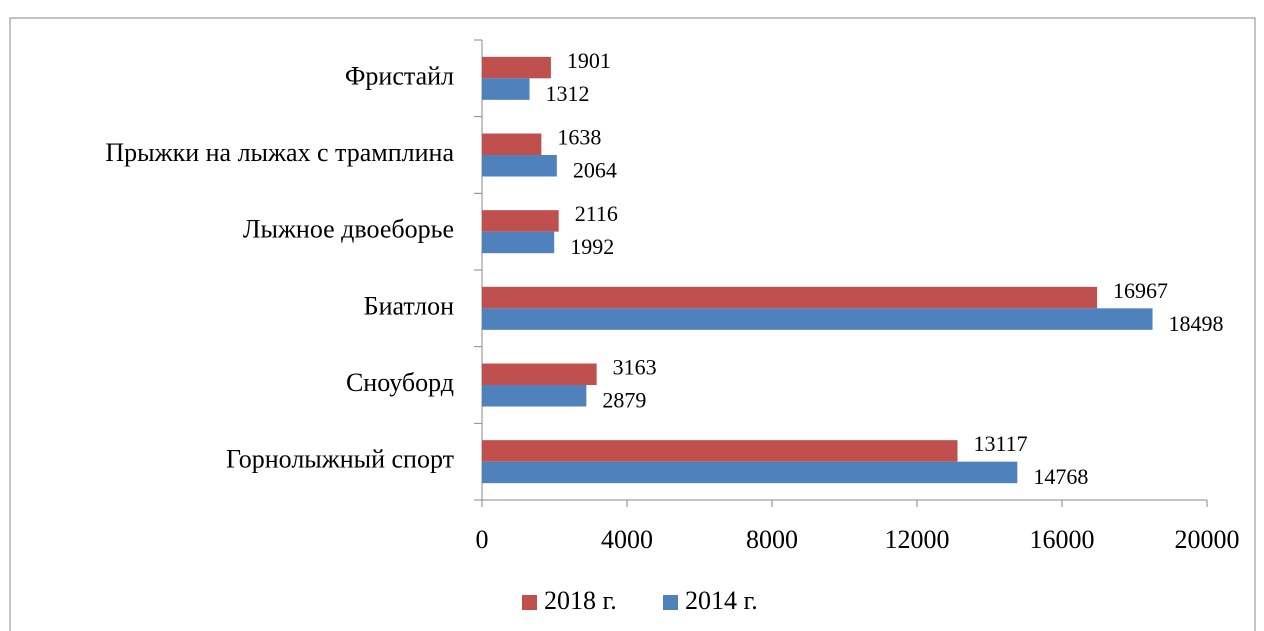  I want to click on y-tick-label: Сноуборд, so click(400, 382).